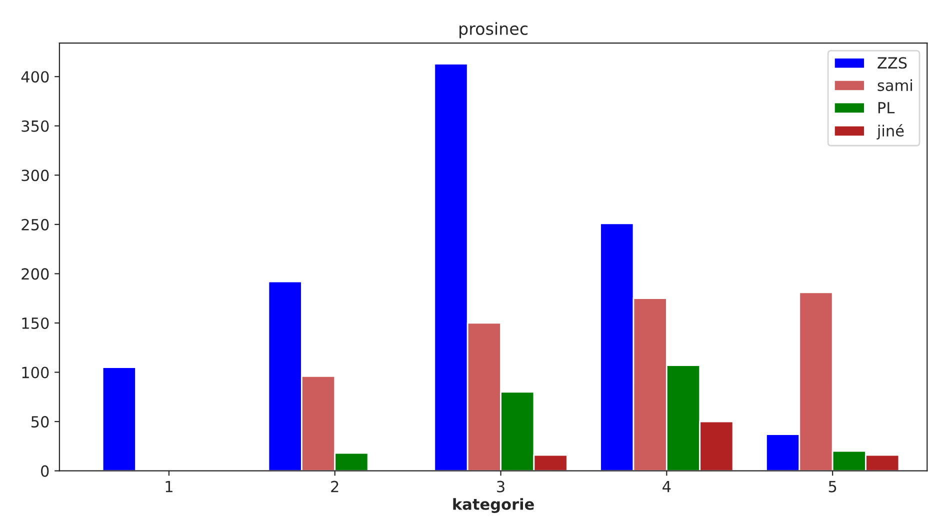 The image size is (929, 532). I want to click on y-tick-label: 200, so click(35, 274).